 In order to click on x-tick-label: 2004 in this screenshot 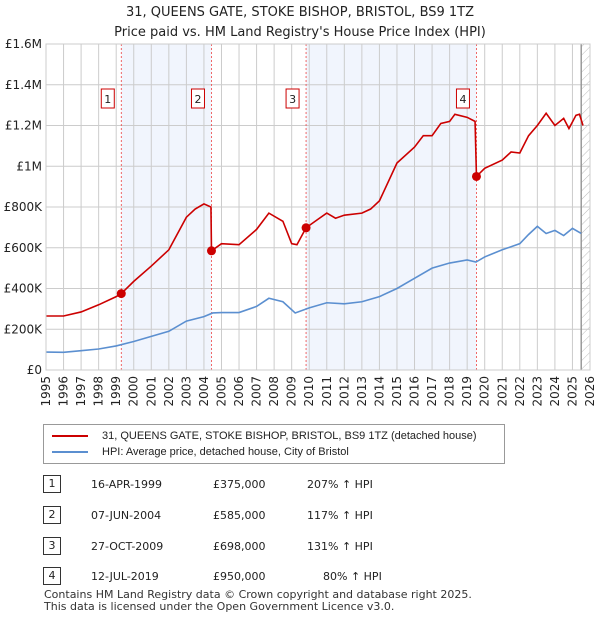, I will do `click(204, 391)`.